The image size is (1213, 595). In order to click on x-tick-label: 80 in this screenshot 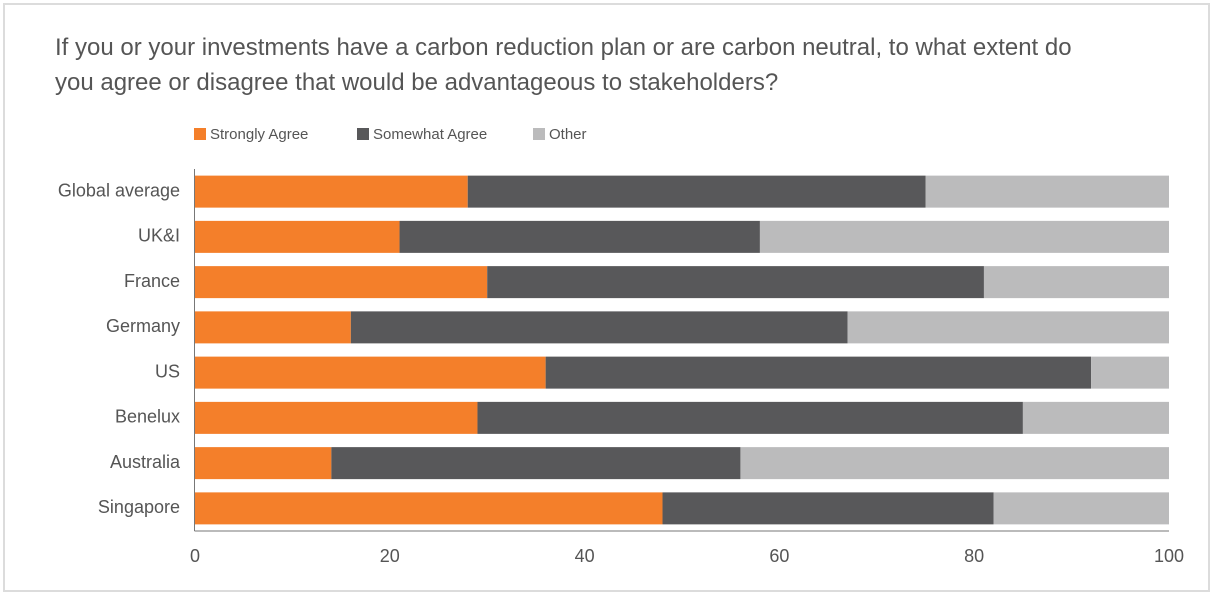, I will do `click(974, 556)`.